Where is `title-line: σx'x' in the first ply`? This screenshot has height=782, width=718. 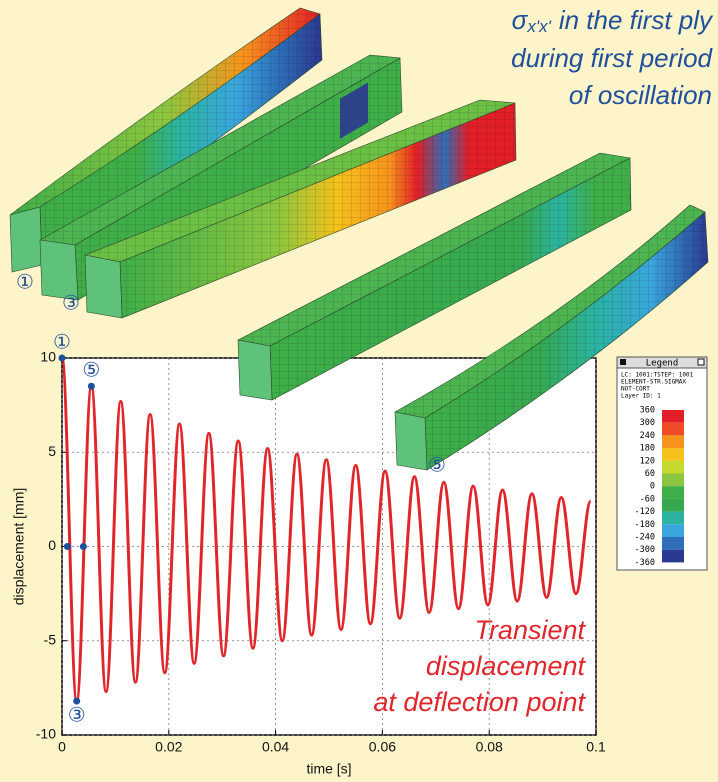 title-line: σx'x' in the first ply is located at coordinates (613, 21).